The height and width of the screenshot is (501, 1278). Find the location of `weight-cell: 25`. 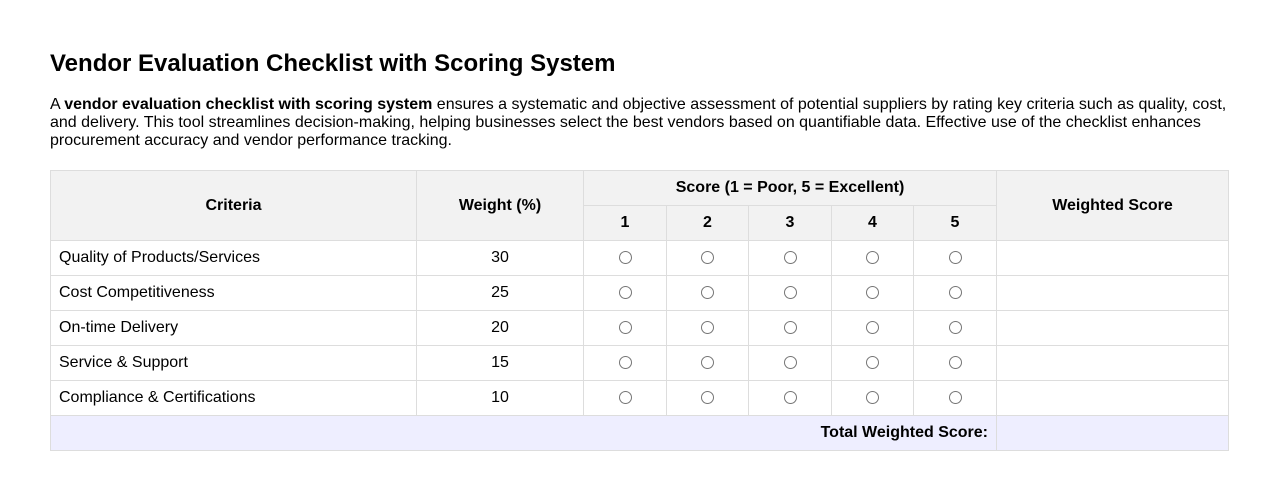

weight-cell: 25 is located at coordinates (500, 293).